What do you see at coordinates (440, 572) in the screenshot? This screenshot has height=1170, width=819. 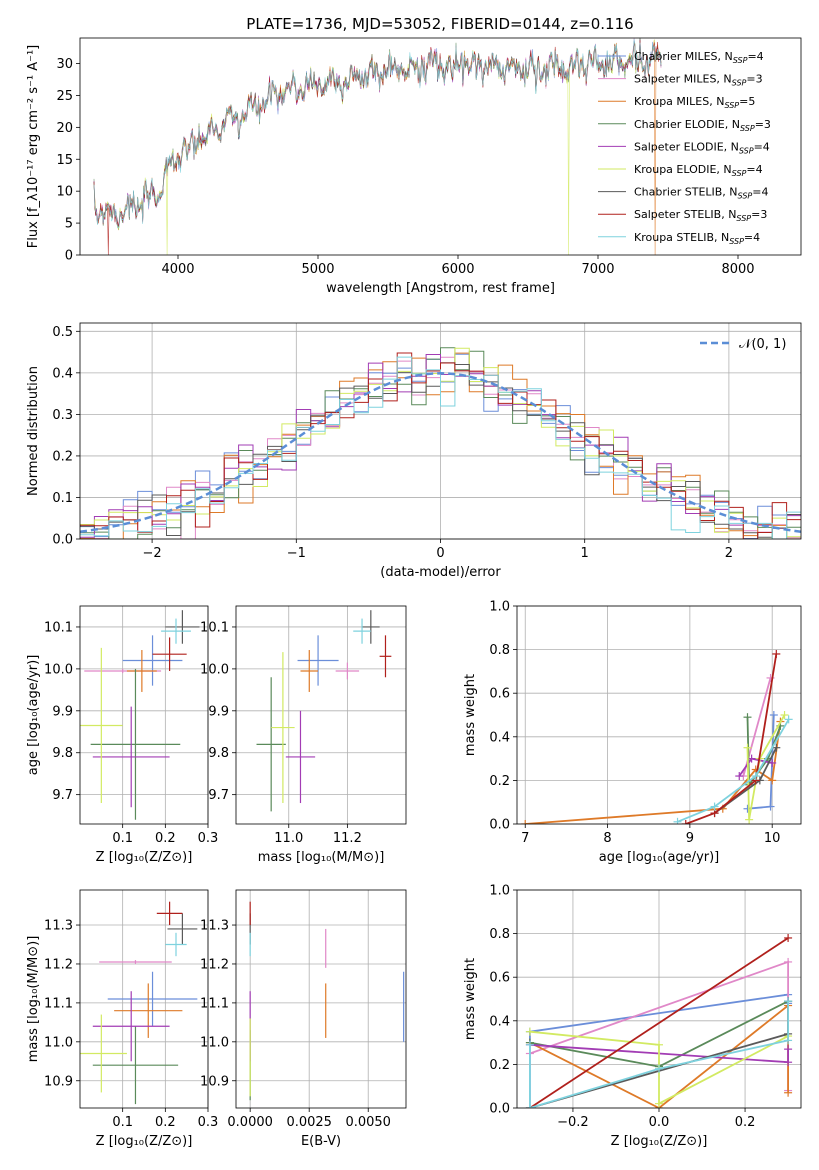 I see `x-axis-label: (data-model)/error` at bounding box center [440, 572].